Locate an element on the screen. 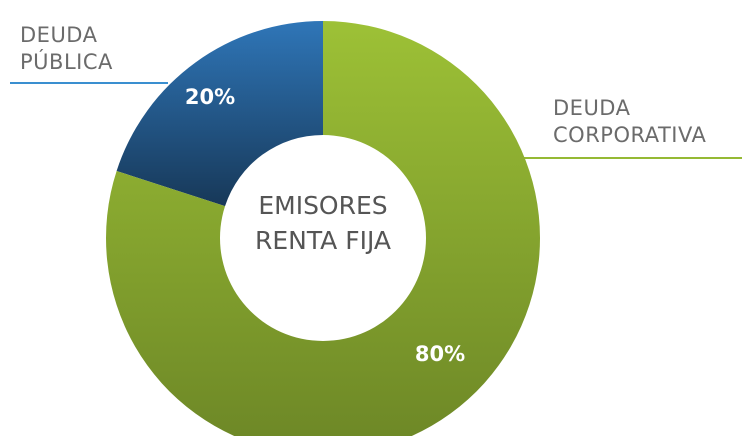 The image size is (753, 436). data-label: 80% is located at coordinates (440, 354).